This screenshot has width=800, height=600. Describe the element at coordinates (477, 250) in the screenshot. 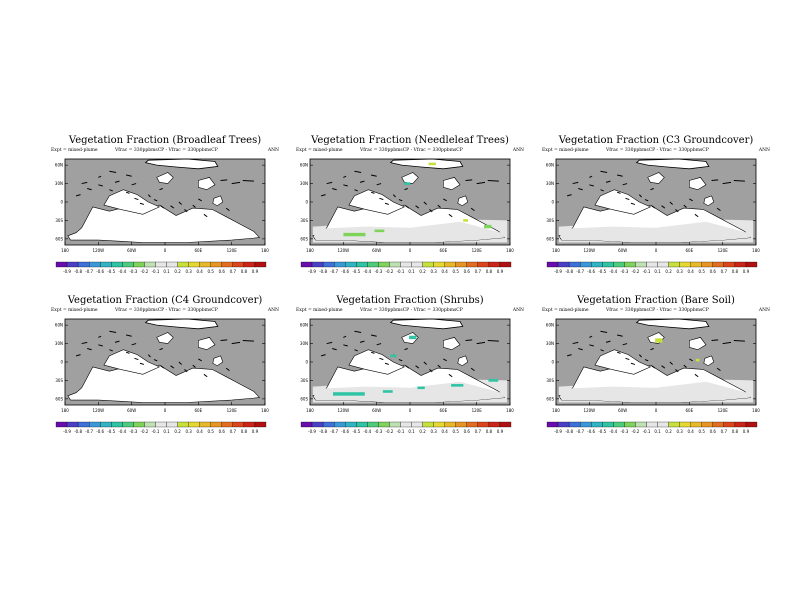

I see `x-tick-label: 120E` at that location.